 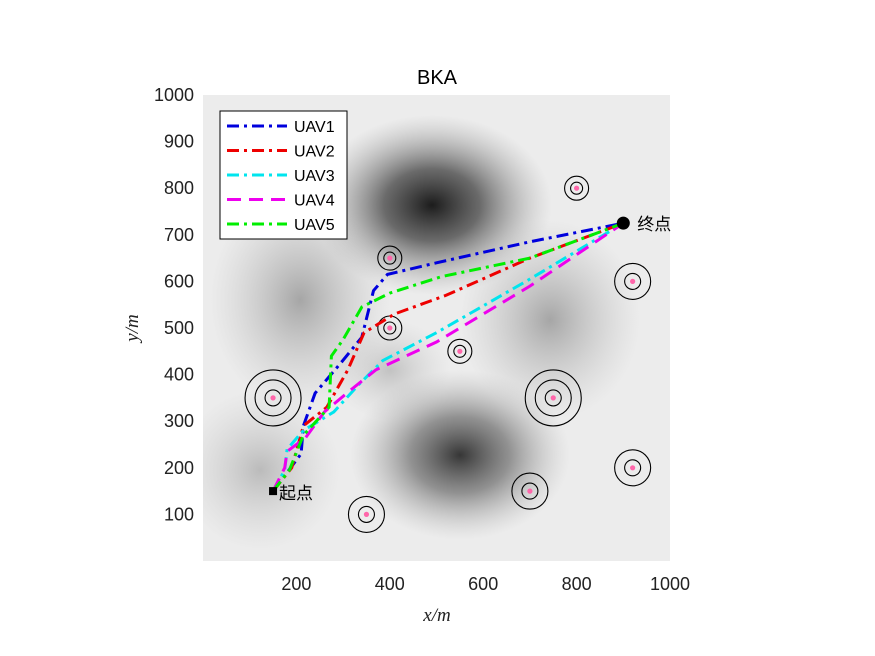 What do you see at coordinates (390, 584) in the screenshot?
I see `x-tick-label: 400` at bounding box center [390, 584].